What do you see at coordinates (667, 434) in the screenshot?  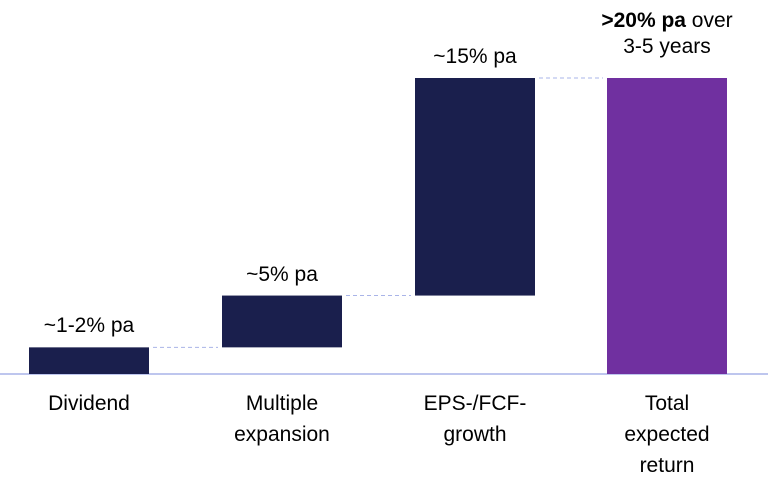 I see `category-label: Total expected return` at bounding box center [667, 434].